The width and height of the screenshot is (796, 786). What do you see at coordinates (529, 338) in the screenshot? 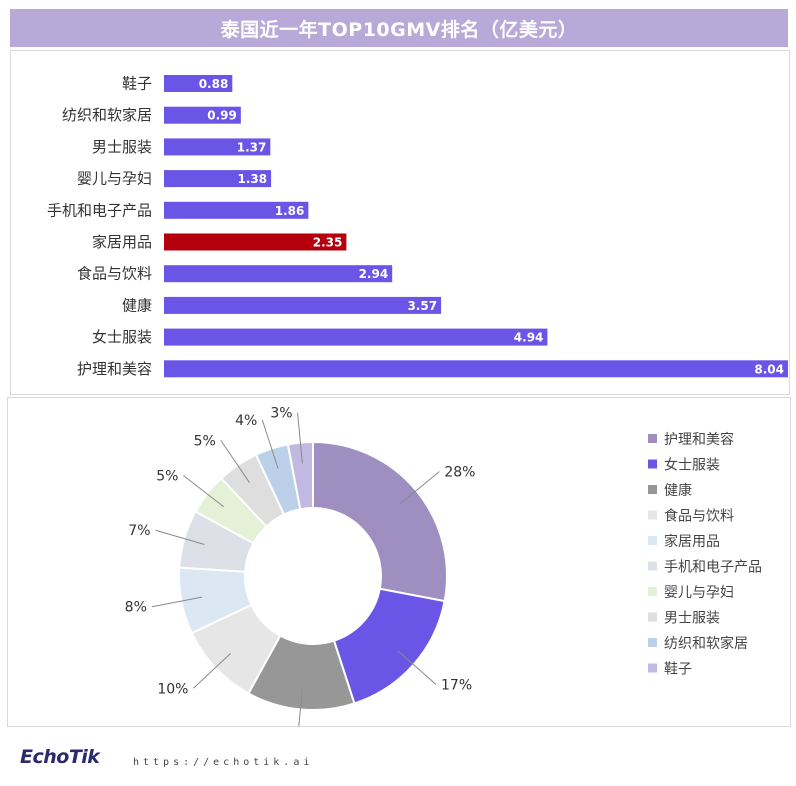
I see `data-label: 4.94` at bounding box center [529, 338].